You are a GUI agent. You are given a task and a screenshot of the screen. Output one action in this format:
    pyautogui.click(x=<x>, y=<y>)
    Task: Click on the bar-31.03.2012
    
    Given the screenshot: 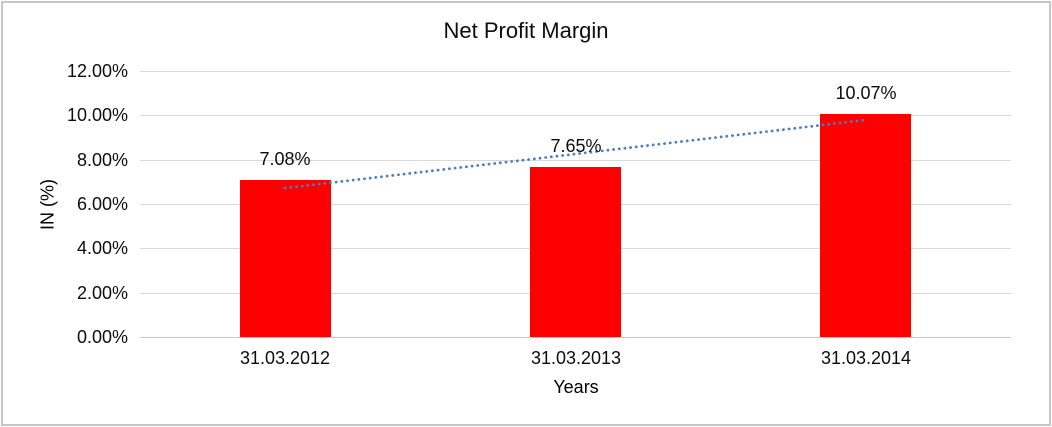 What is the action you would take?
    pyautogui.click(x=285, y=258)
    